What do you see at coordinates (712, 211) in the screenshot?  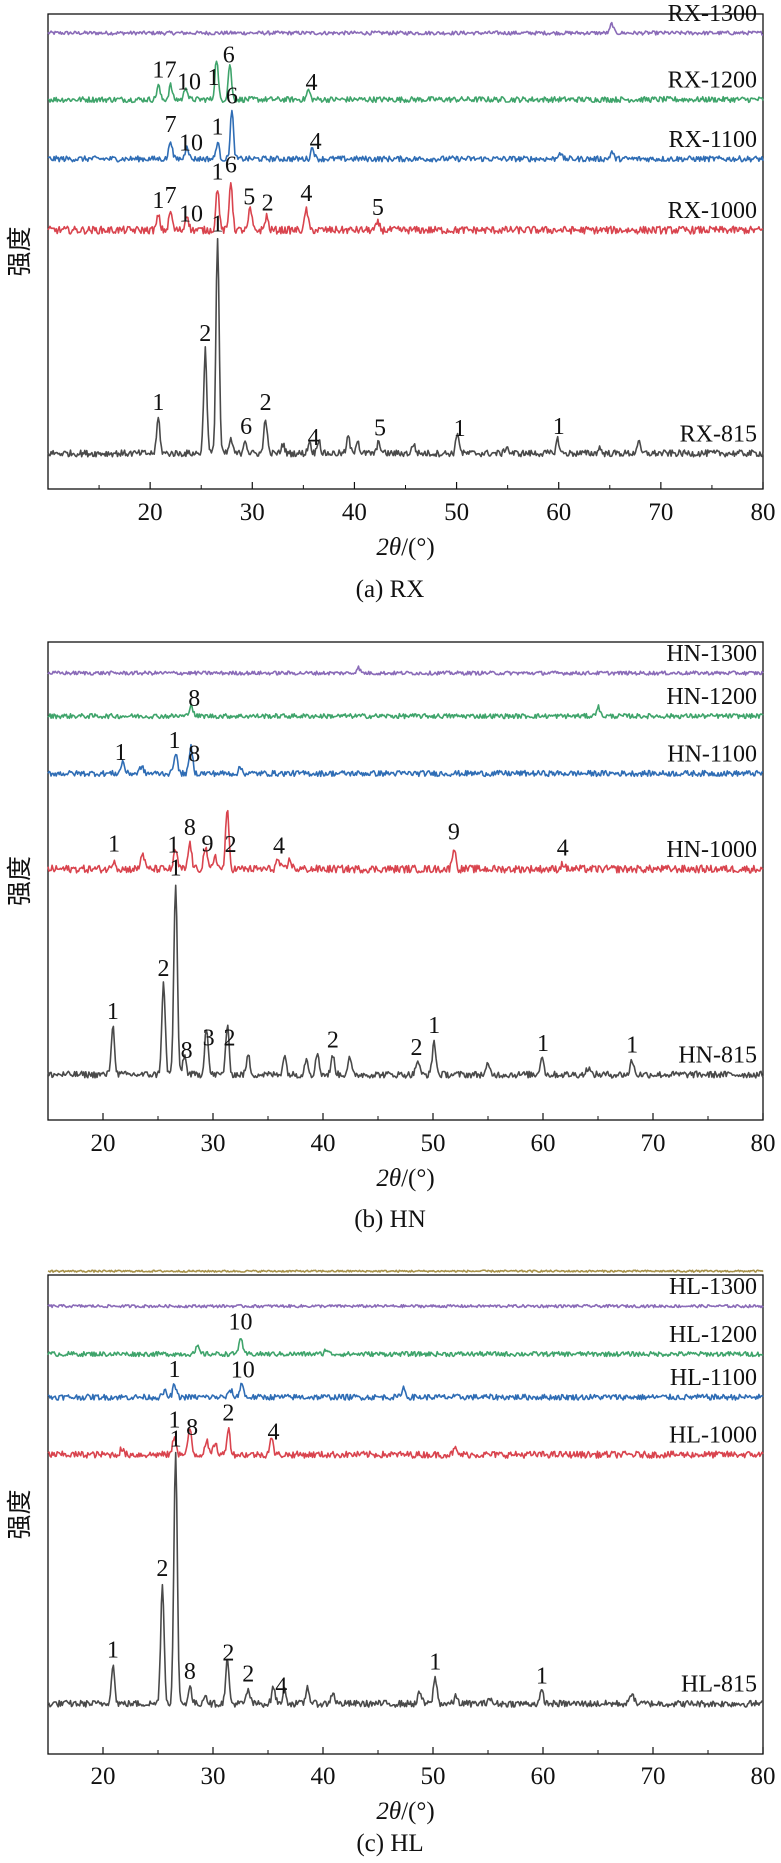 I see `series-label: RX-1000` at bounding box center [712, 211].